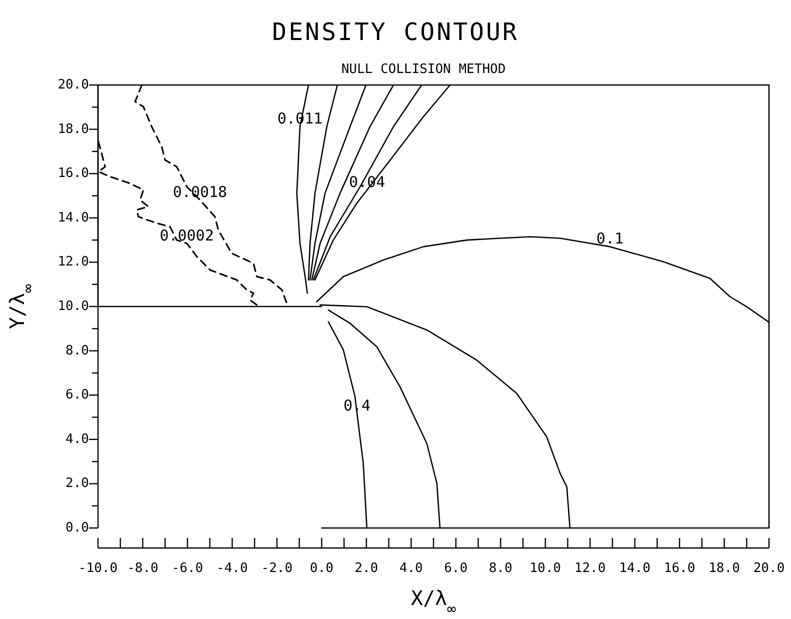  I want to click on y-tick-label: 8.0, so click(77, 350).